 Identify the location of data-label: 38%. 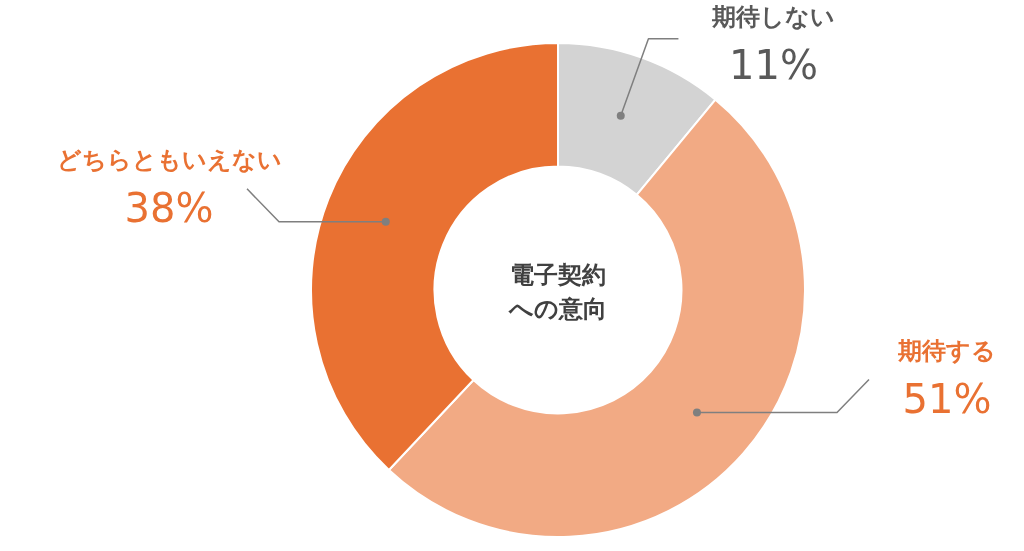
(169, 208).